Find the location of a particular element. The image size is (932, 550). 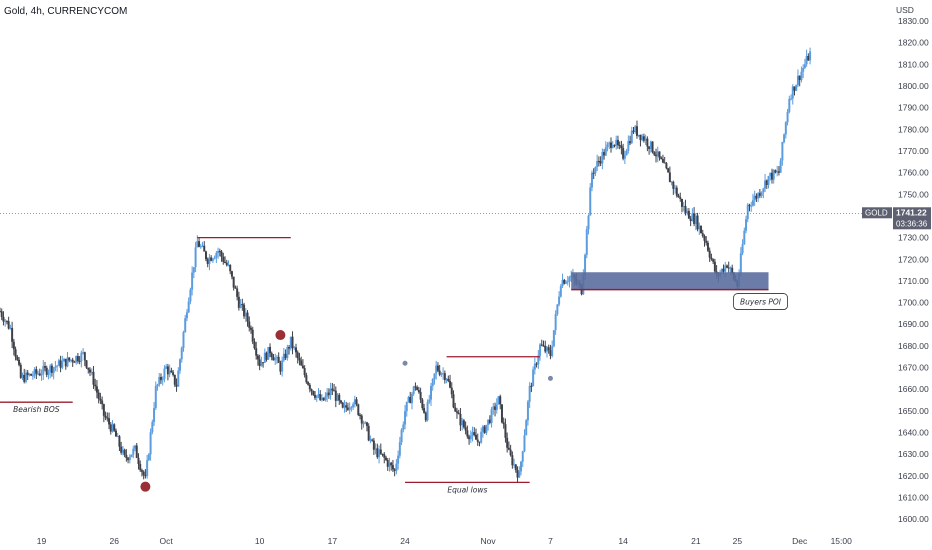

y-tick-label: 1700.00 is located at coordinates (913, 303).